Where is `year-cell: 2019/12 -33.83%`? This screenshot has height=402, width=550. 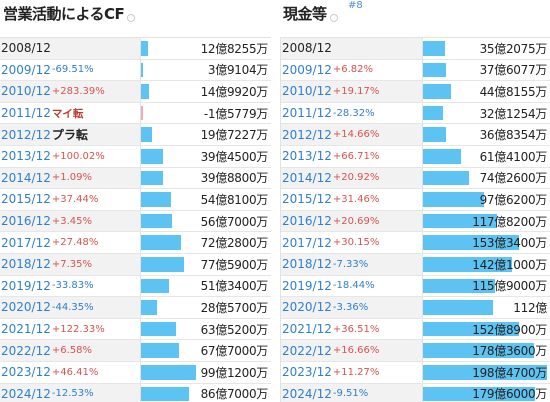 year-cell: 2019/12 -33.83% is located at coordinates (70, 286).